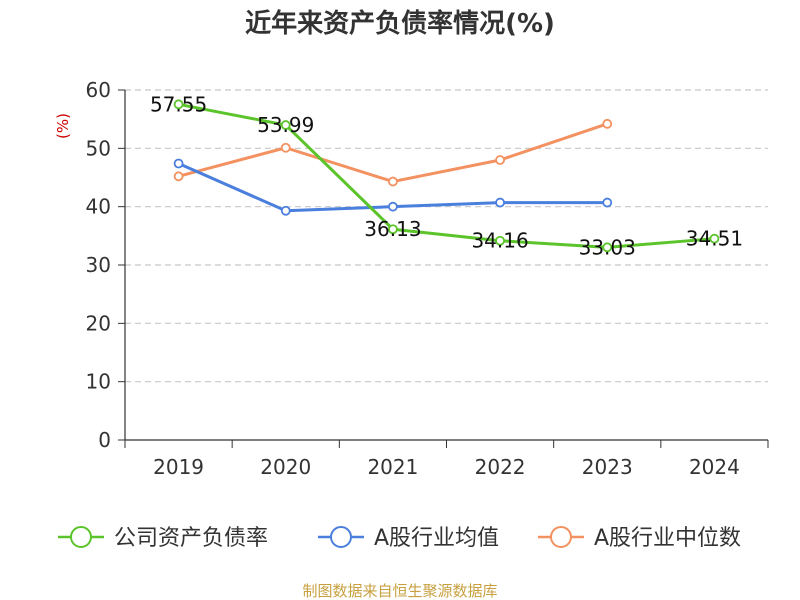 Image resolution: width=800 pixels, height=600 pixels. I want to click on x-tick-label: 2024, so click(714, 467).